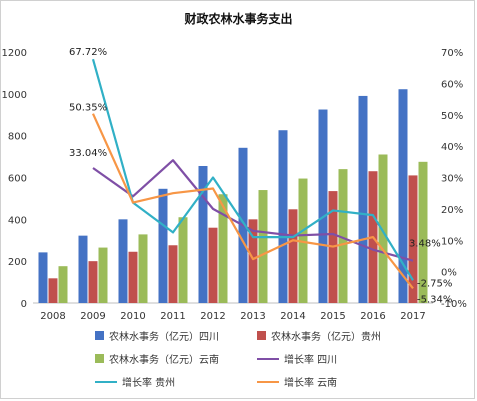 Image resolution: width=477 pixels, height=401 pixels. Describe the element at coordinates (326, 337) in the screenshot. I see `legend-label: 农林水事务（亿元）贵州` at that location.